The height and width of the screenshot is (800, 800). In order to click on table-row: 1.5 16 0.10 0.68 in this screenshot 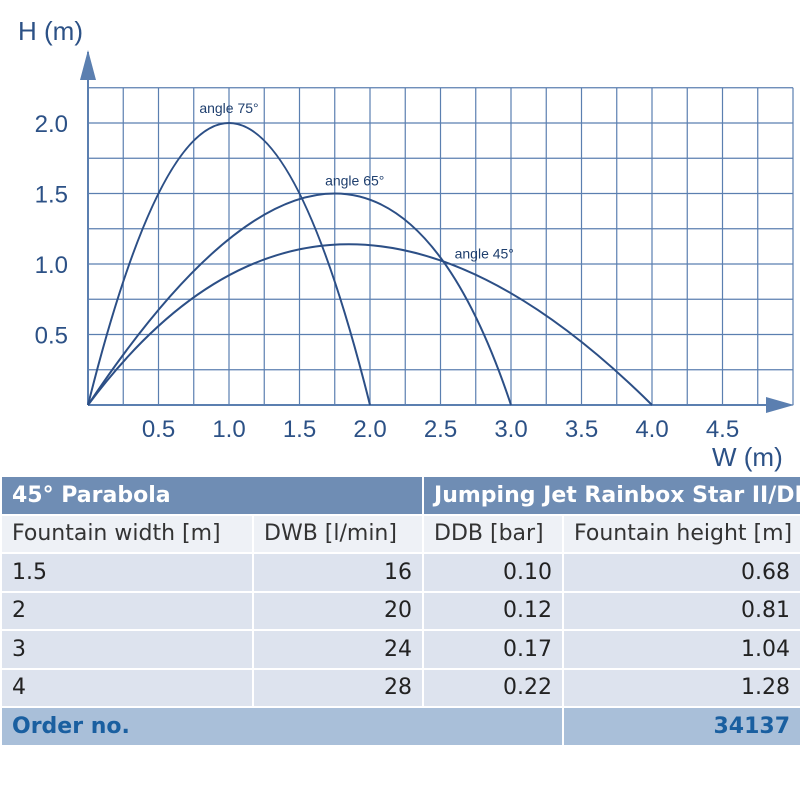, I will do `click(400, 572)`.